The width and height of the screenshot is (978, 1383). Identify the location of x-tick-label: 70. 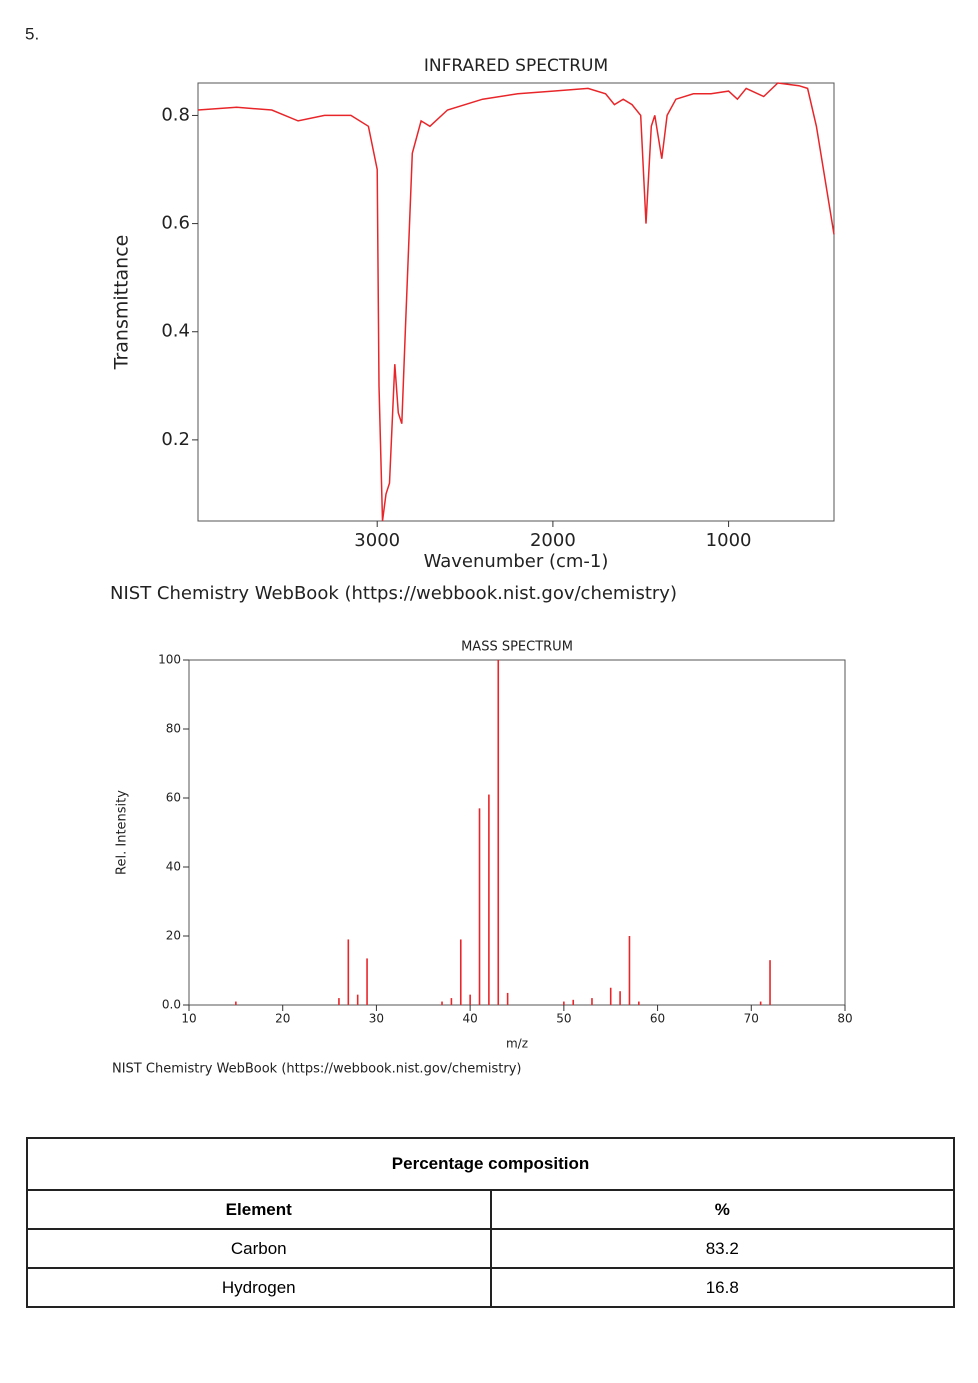
(751, 1019).